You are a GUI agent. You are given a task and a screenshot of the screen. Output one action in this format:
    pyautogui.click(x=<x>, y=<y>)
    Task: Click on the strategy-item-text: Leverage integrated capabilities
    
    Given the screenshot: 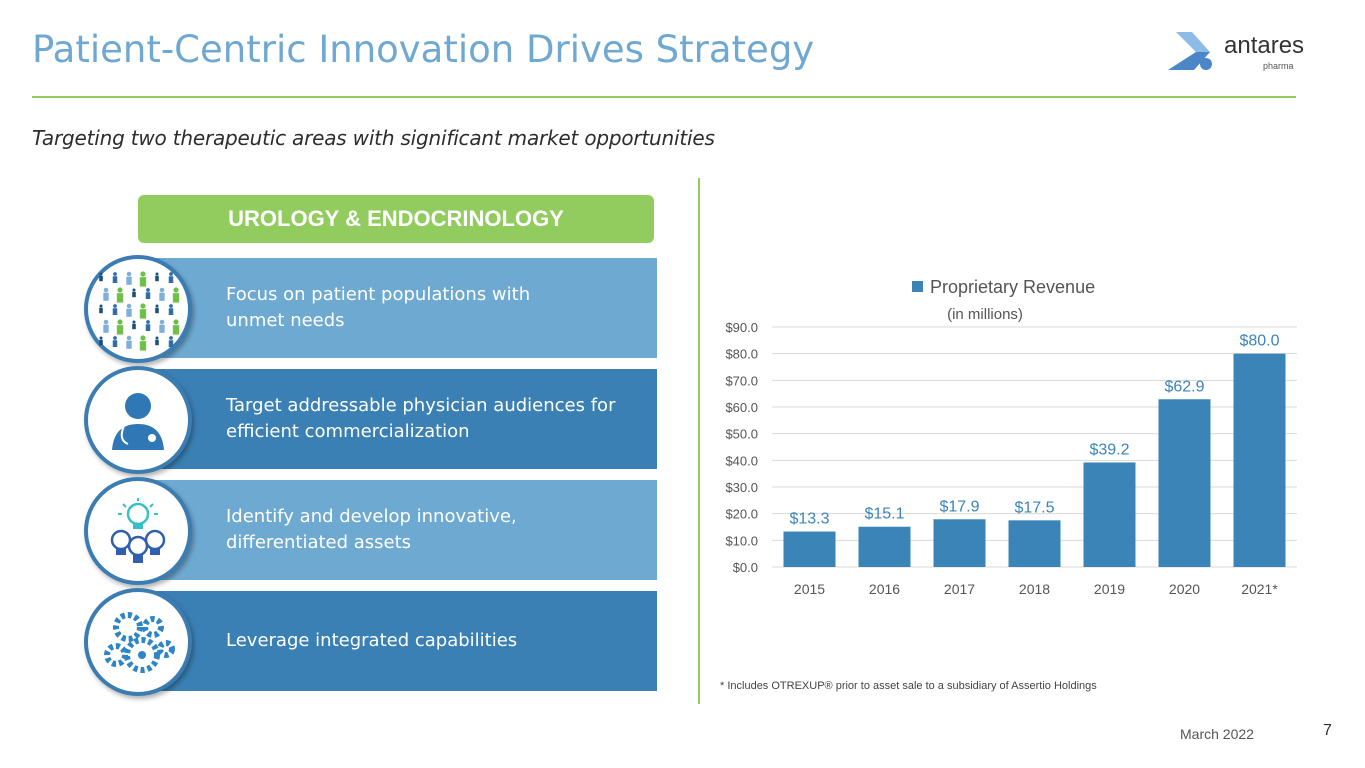 What is the action you would take?
    pyautogui.click(x=372, y=640)
    